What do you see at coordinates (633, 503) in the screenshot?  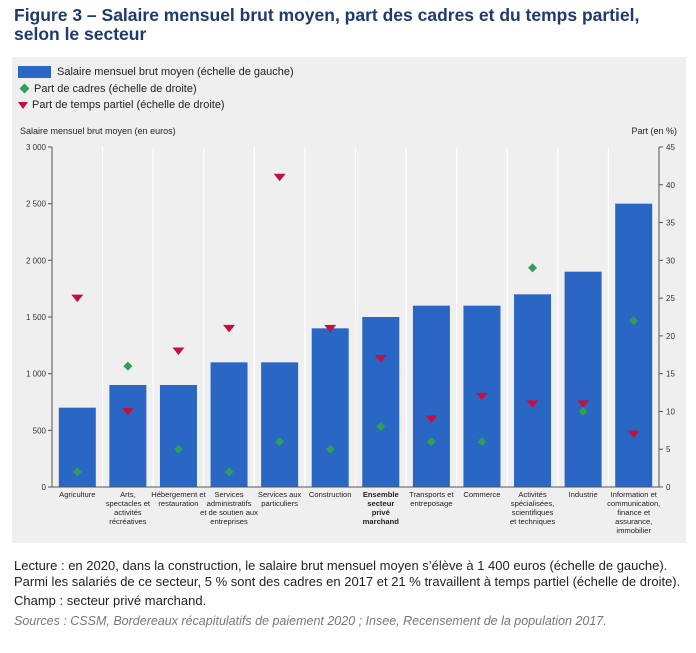 I see `x-category-label-line: communication,` at bounding box center [633, 503].